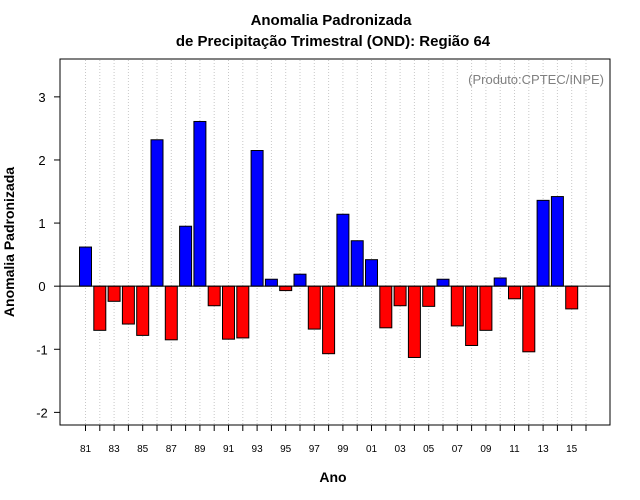 This screenshot has height=500, width=640. What do you see at coordinates (429, 296) in the screenshot?
I see `bar-2005` at bounding box center [429, 296].